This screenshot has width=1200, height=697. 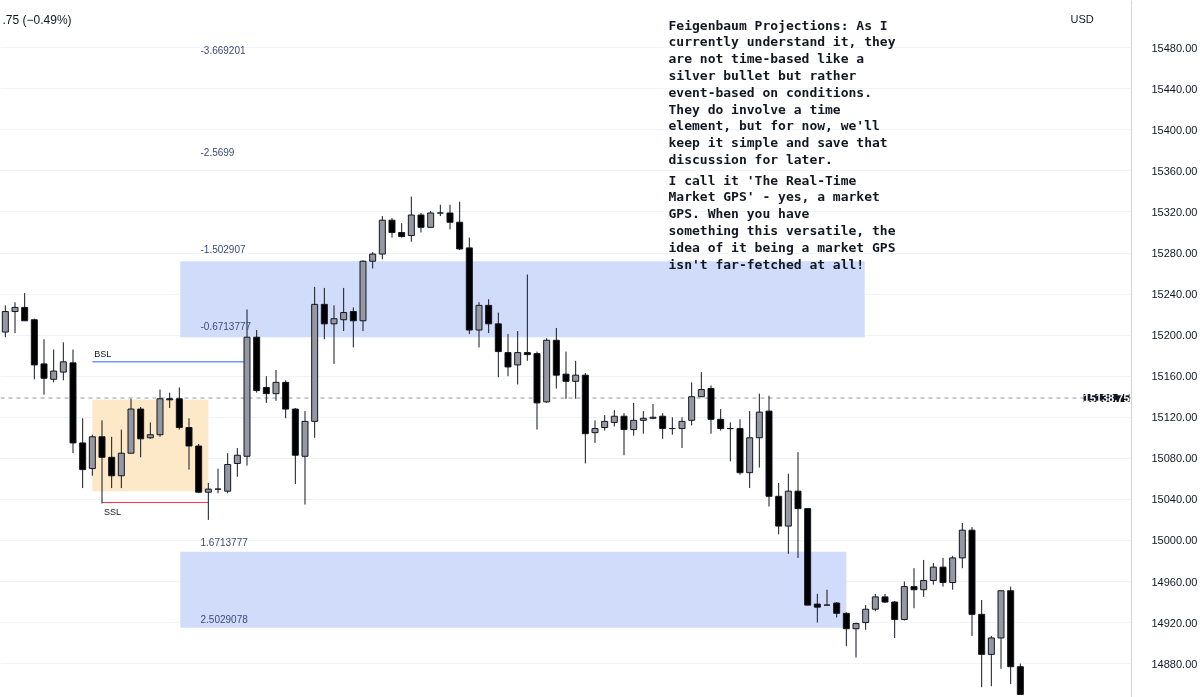 What do you see at coordinates (224, 619) in the screenshot?
I see `annotation: 2.5029078` at bounding box center [224, 619].